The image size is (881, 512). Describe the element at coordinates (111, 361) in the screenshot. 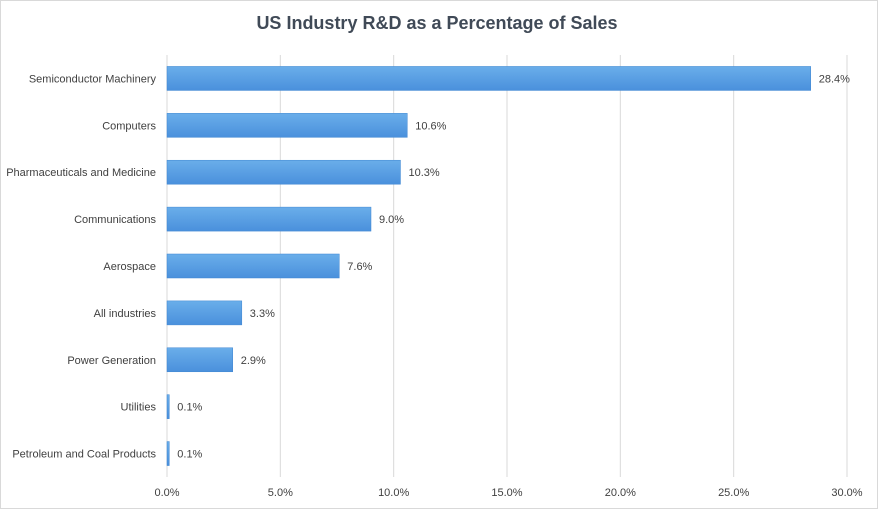

I see `category-label: Power Generation` at that location.